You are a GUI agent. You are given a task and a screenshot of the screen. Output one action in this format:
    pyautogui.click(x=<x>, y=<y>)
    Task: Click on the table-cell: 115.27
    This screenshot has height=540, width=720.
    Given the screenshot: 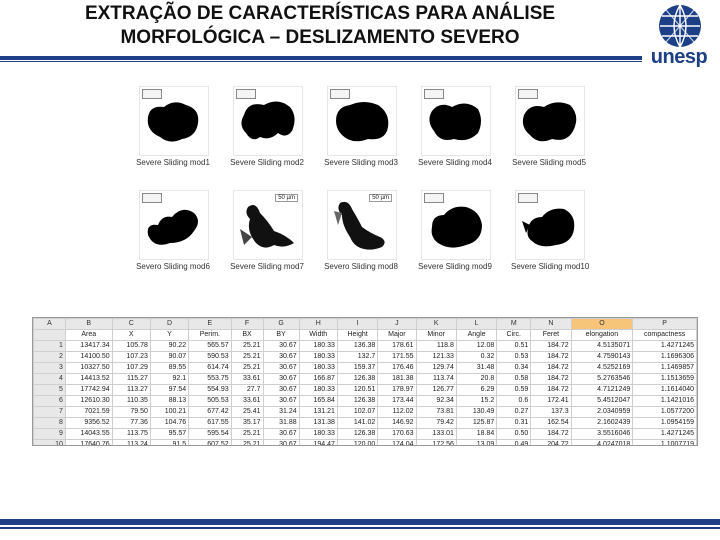 What is the action you would take?
    pyautogui.click(x=131, y=379)
    